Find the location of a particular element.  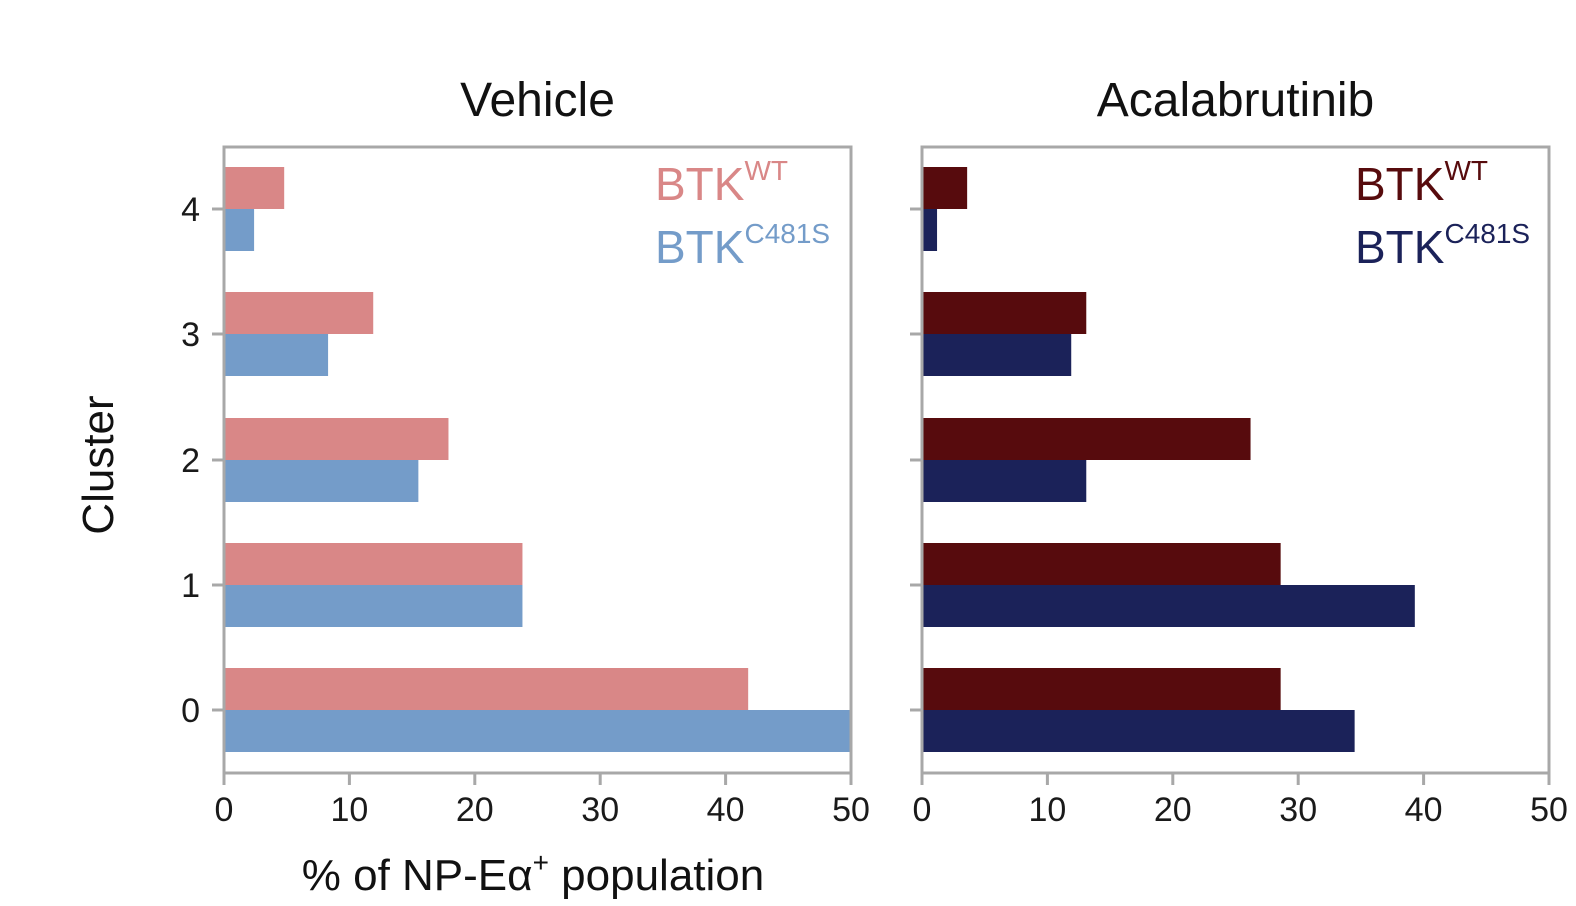

bar-0-s1-c0 is located at coordinates (537, 731).